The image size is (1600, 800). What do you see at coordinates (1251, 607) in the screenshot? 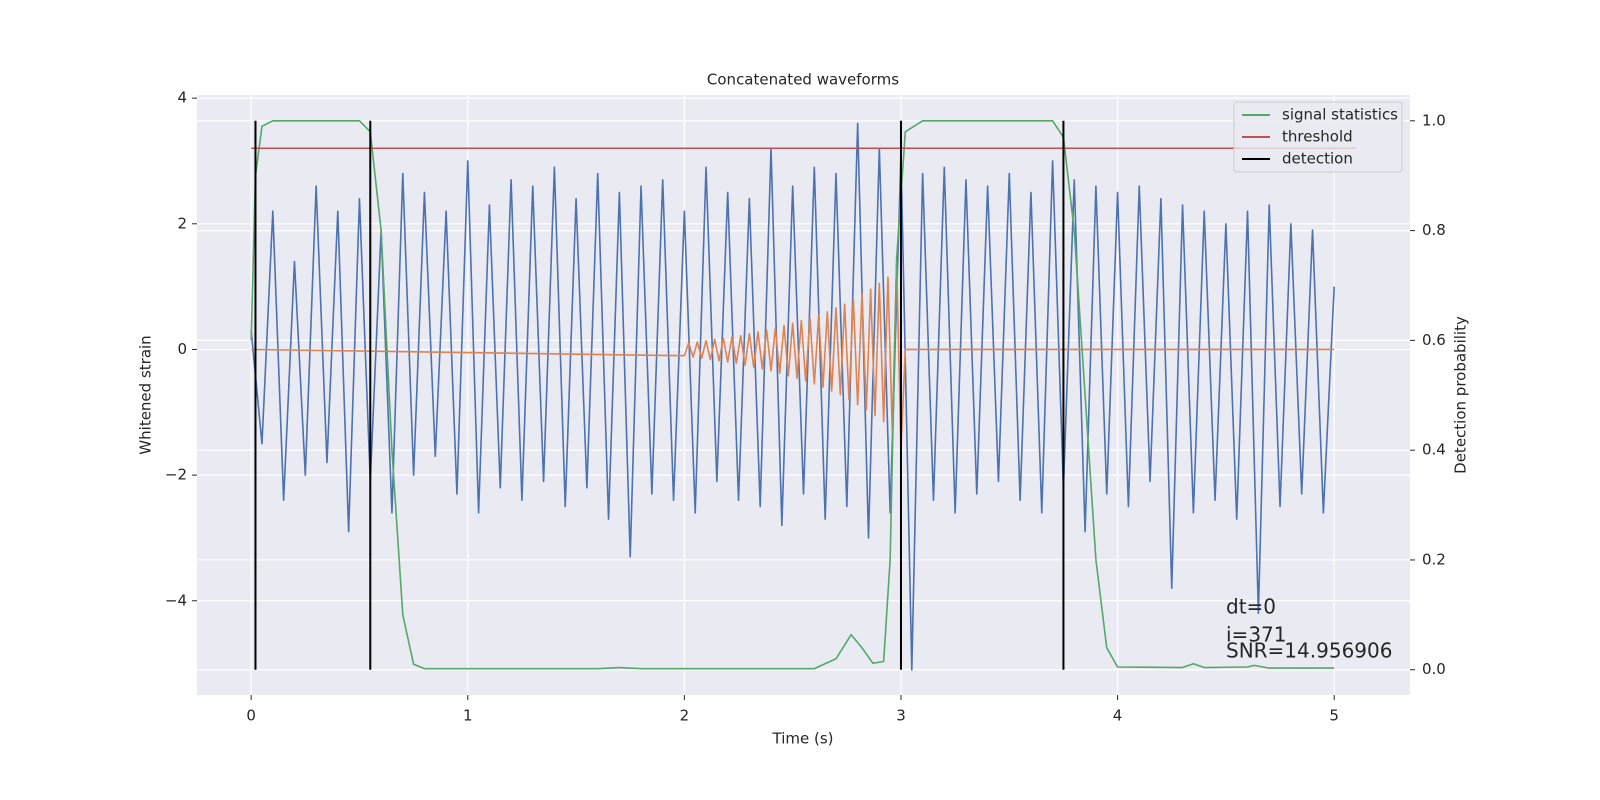
I see `annotation: dt=0` at bounding box center [1251, 607].